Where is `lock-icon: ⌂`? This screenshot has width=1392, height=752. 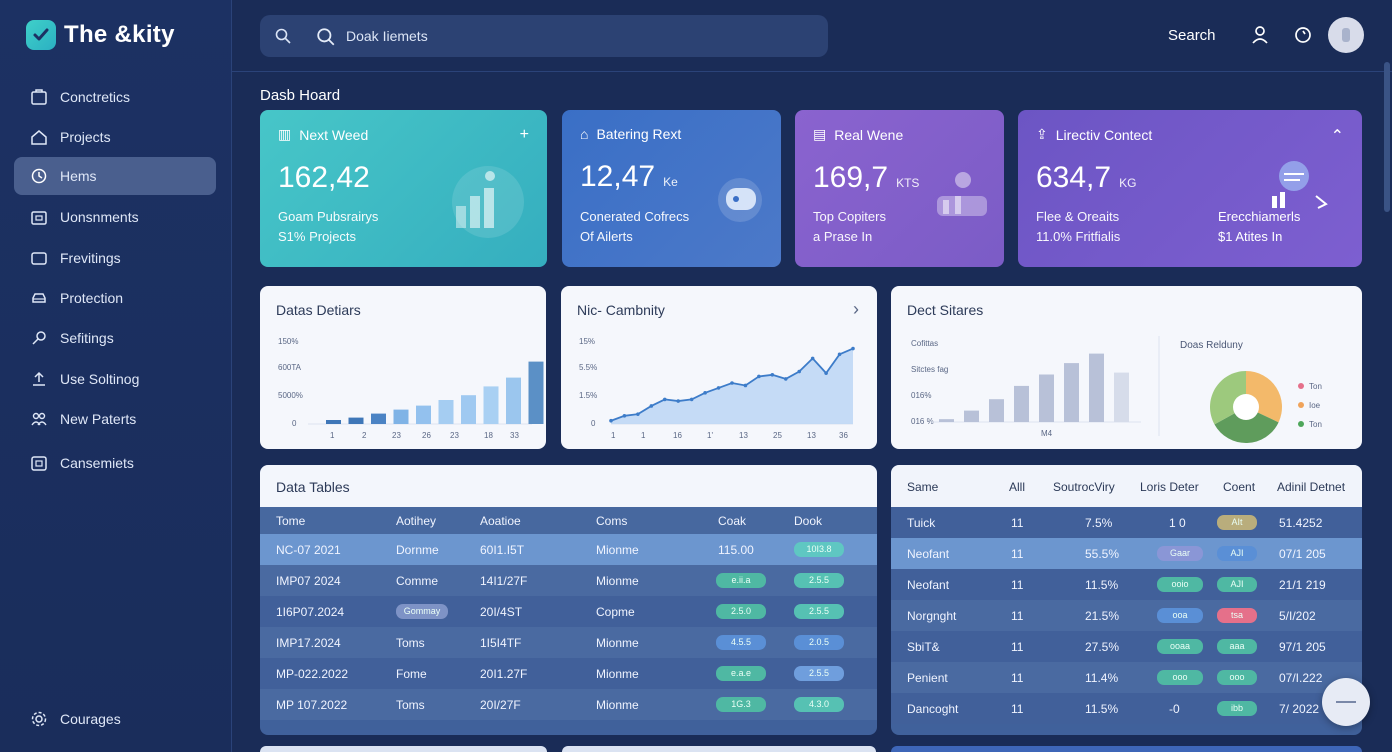 lock-icon: ⌂ is located at coordinates (584, 134).